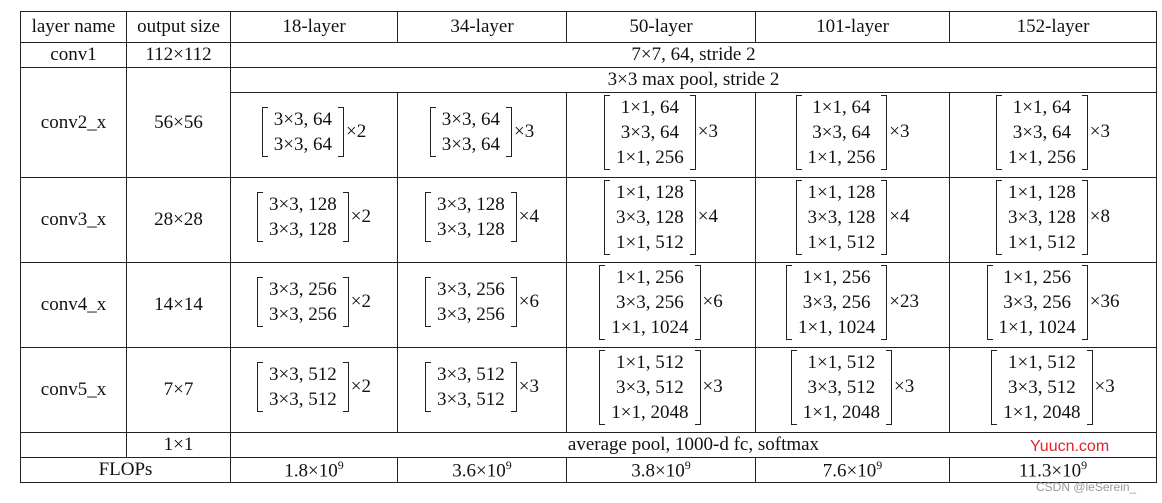 This screenshot has width=1162, height=503. I want to click on block-cell: 1×1, 128 3×3, 128 1×1, 512 ×4, so click(852, 220).